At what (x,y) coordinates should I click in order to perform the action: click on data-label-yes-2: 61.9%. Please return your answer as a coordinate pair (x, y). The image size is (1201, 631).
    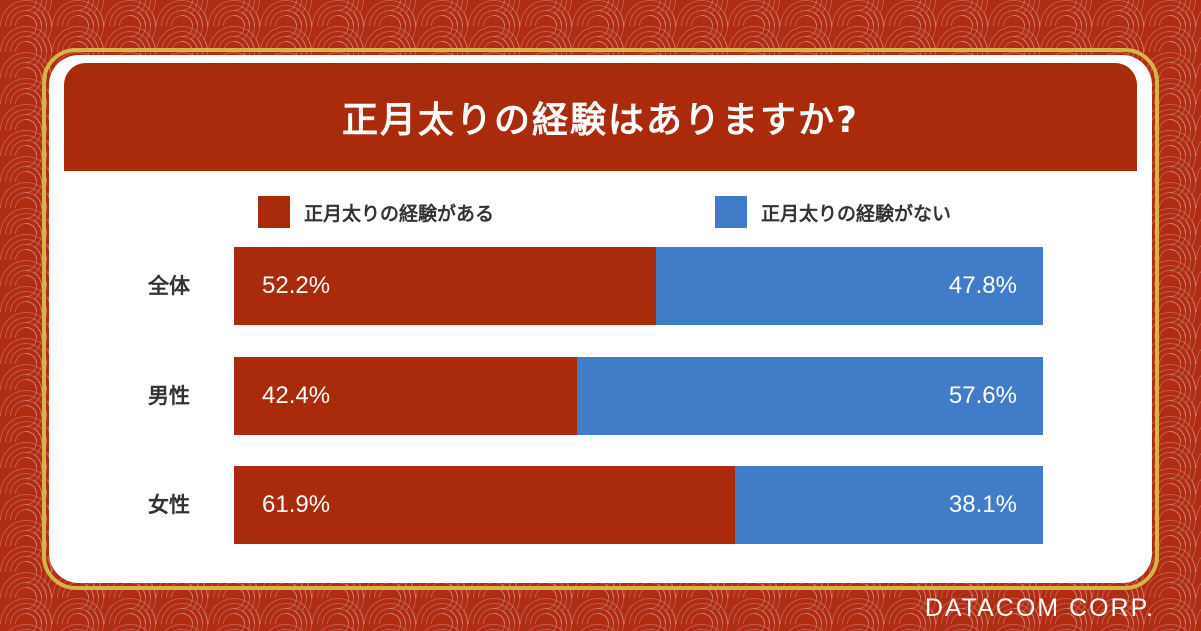
    Looking at the image, I should click on (296, 504).